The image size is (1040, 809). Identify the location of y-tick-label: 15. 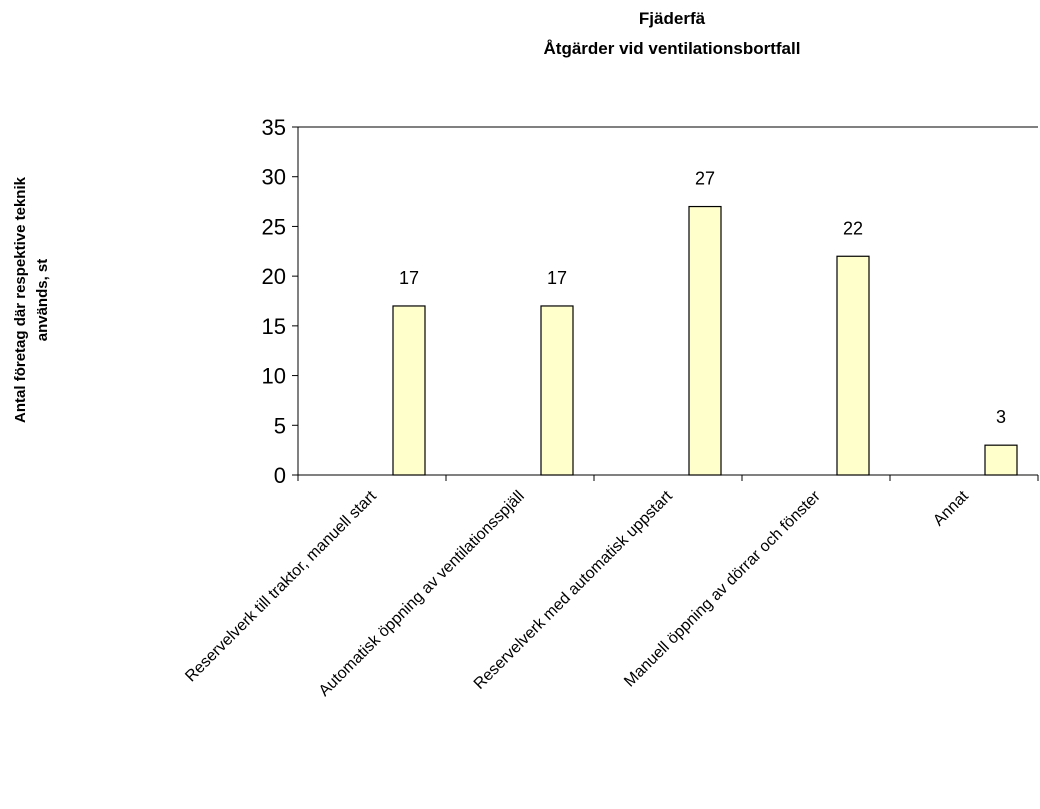
(274, 326).